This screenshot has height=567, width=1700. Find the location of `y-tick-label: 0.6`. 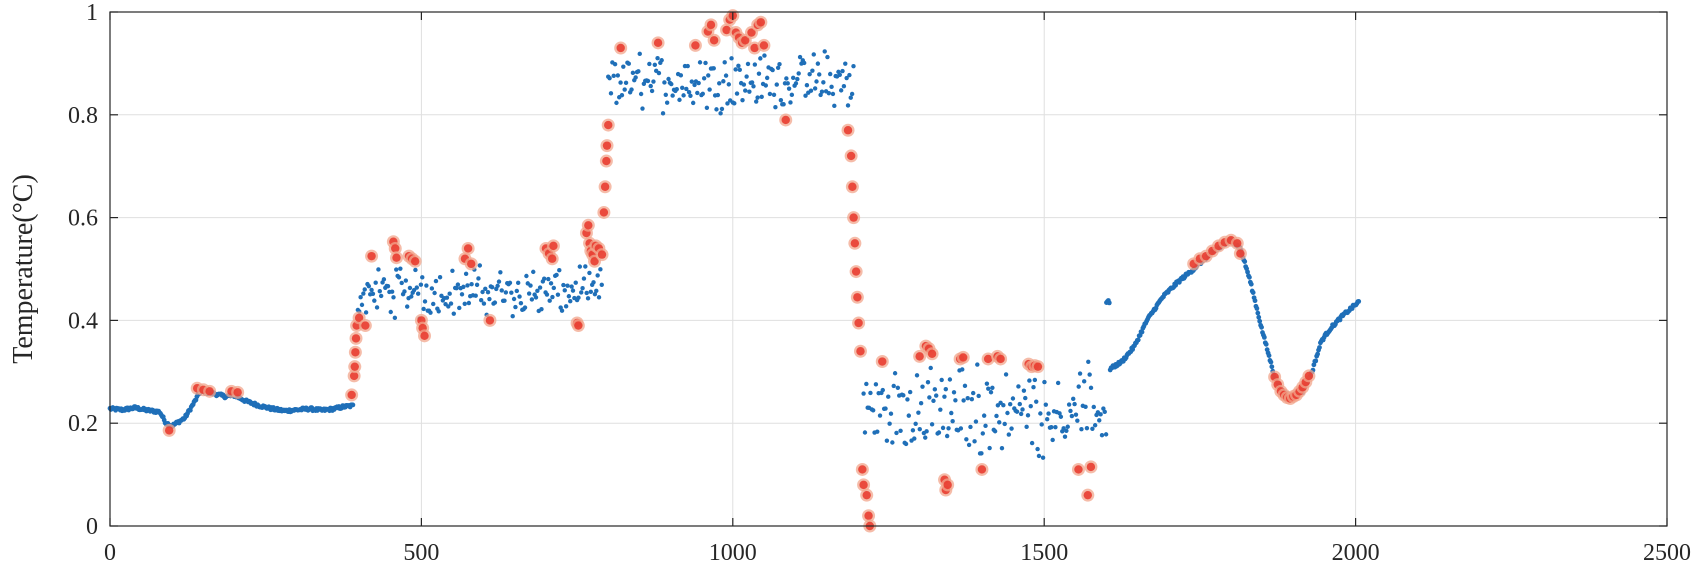

y-tick-label: 0.6 is located at coordinates (83, 219).